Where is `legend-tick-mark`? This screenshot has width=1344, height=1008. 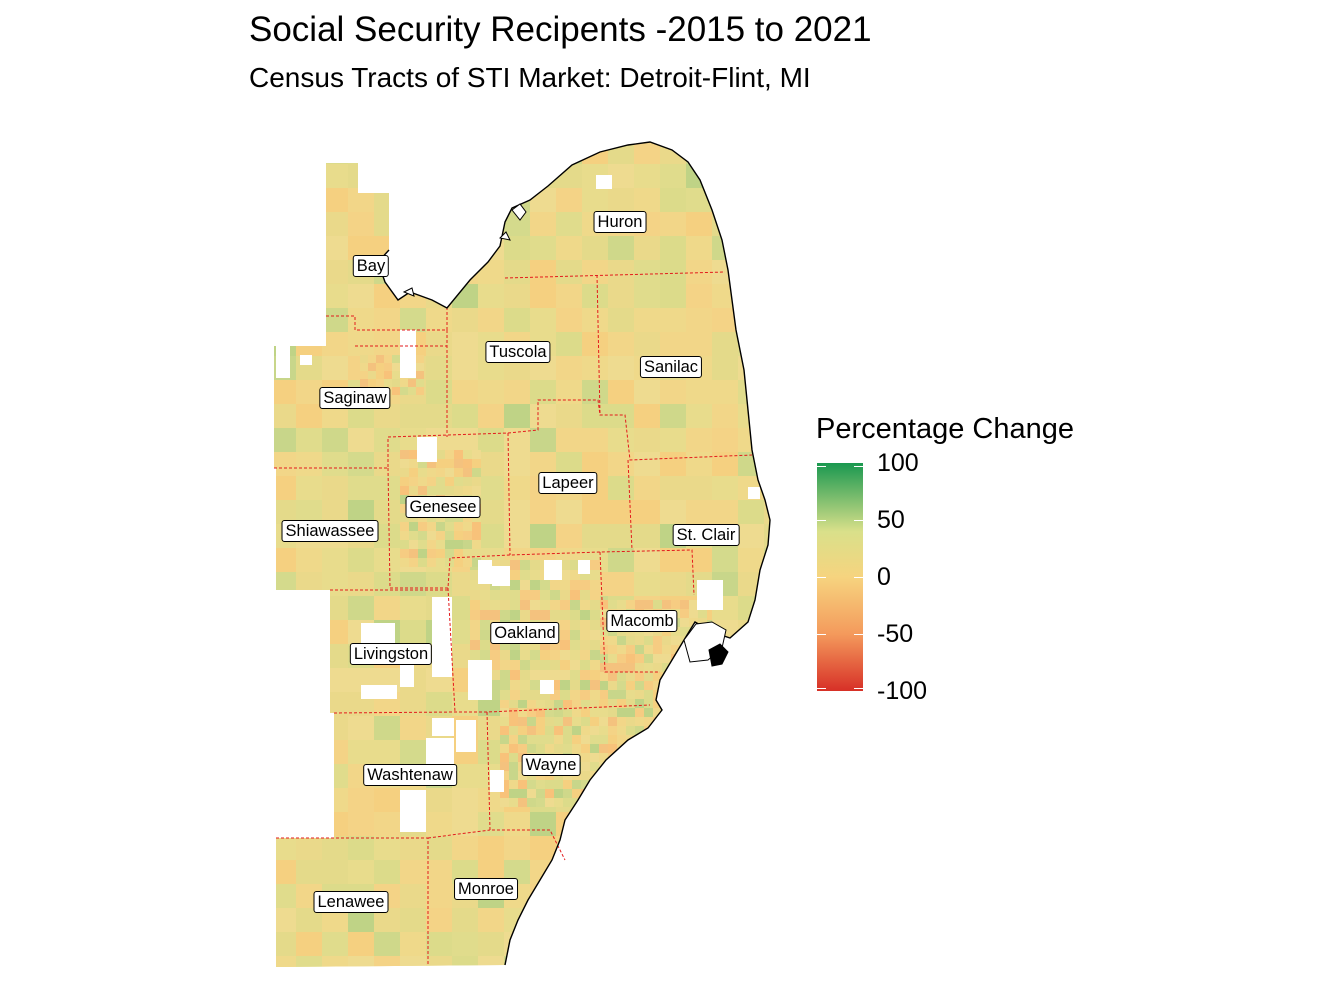 legend-tick-mark is located at coordinates (858, 634).